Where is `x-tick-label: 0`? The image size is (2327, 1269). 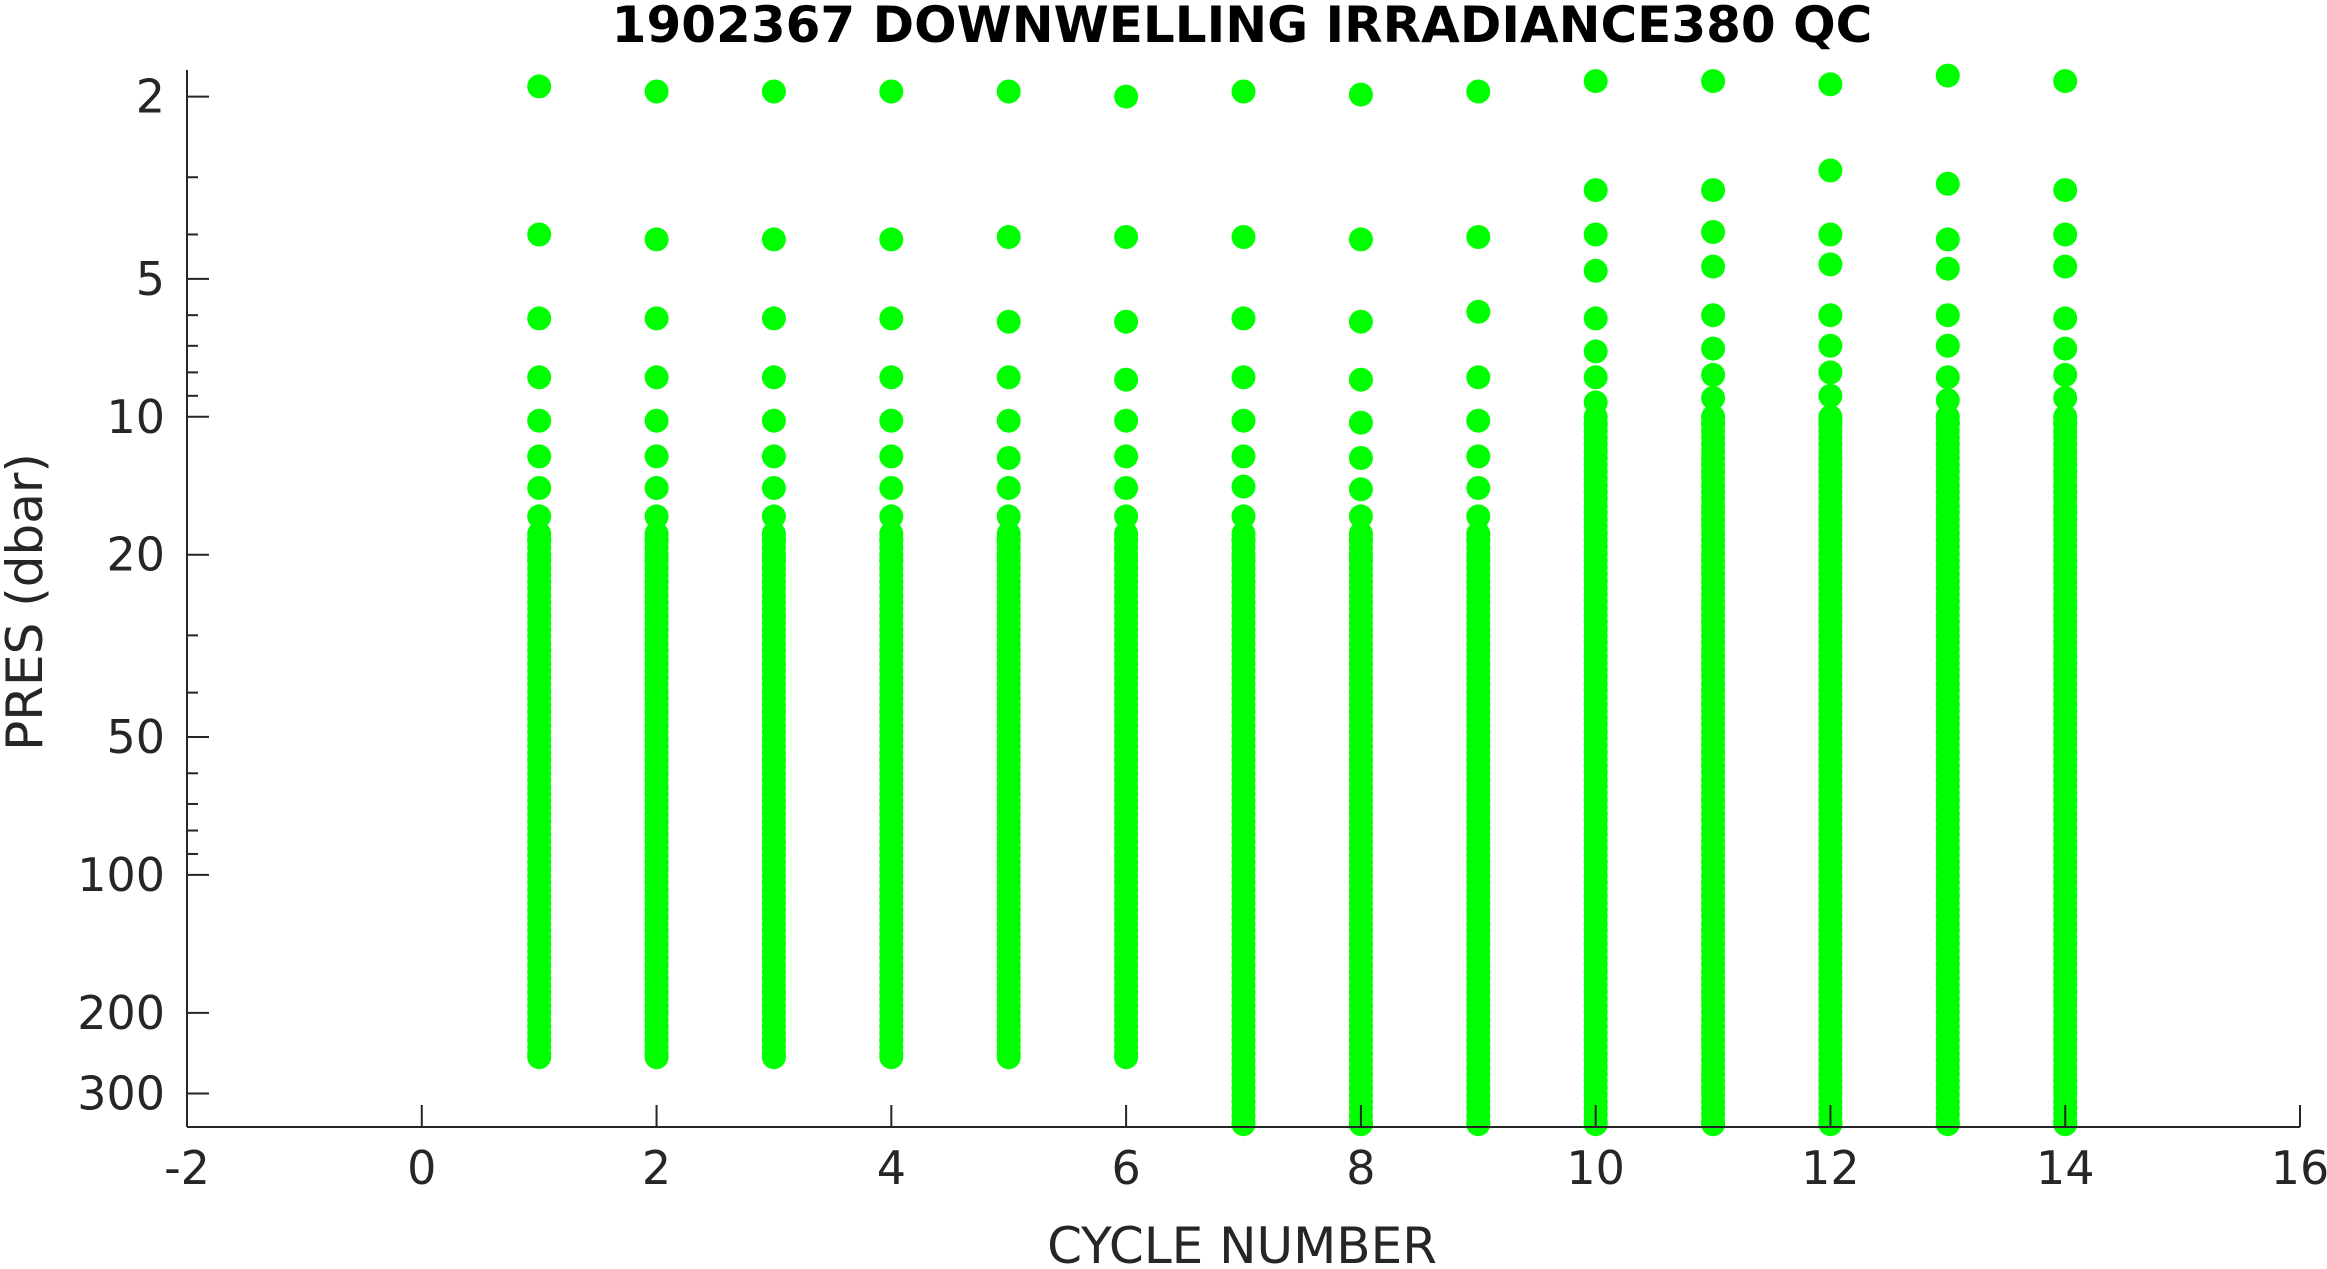 x-tick-label: 0 is located at coordinates (421, 1168).